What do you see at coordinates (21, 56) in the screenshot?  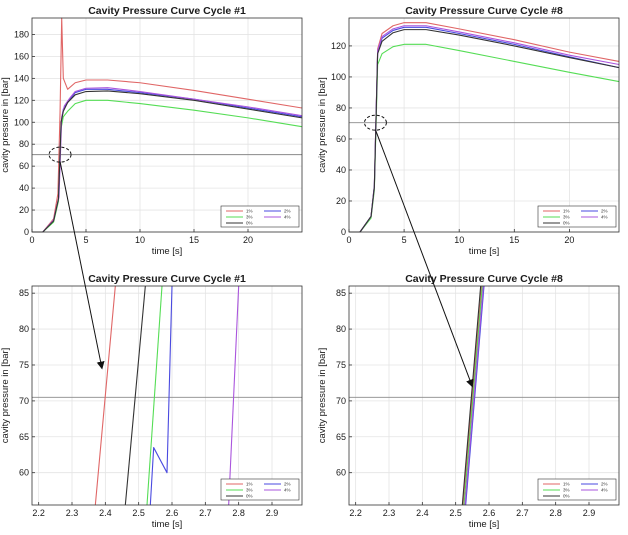 I see `y-tick-label: 160` at bounding box center [21, 56].